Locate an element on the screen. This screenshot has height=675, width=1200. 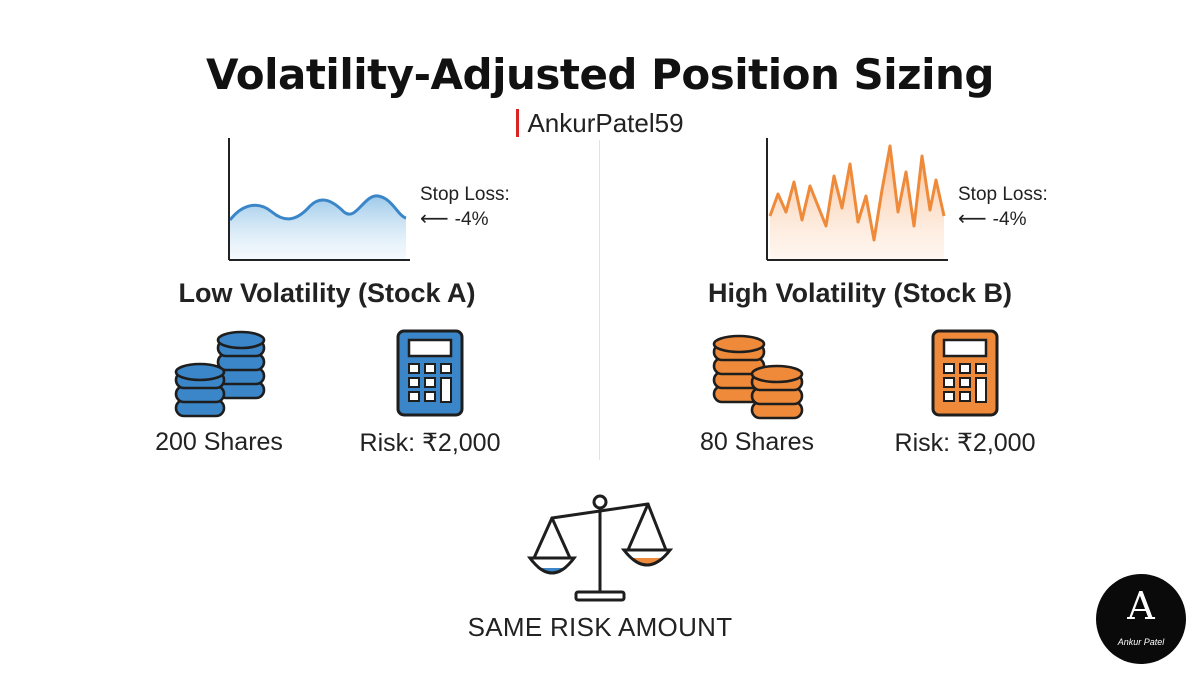
balance-scale-icon is located at coordinates (600, 548).